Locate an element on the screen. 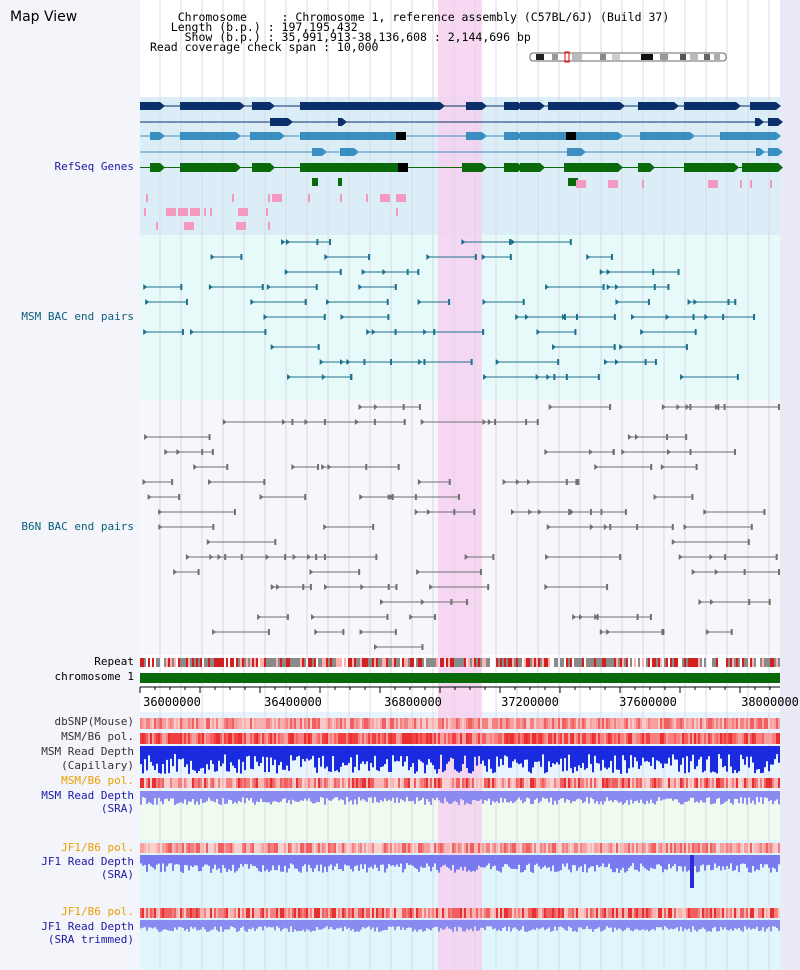 This screenshot has width=800, height=970. msm-depth-cap-label-2: (Capillary) is located at coordinates (97, 765).